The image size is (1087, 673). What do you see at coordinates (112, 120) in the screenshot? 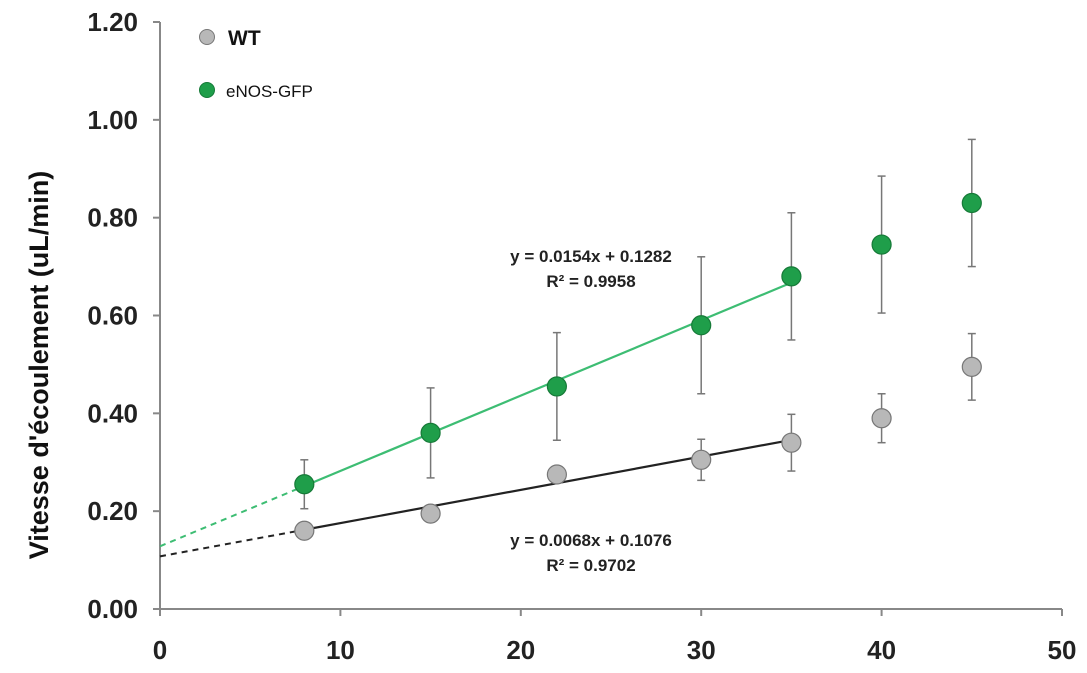
I see `y-tick-label: 1.00` at bounding box center [112, 120].